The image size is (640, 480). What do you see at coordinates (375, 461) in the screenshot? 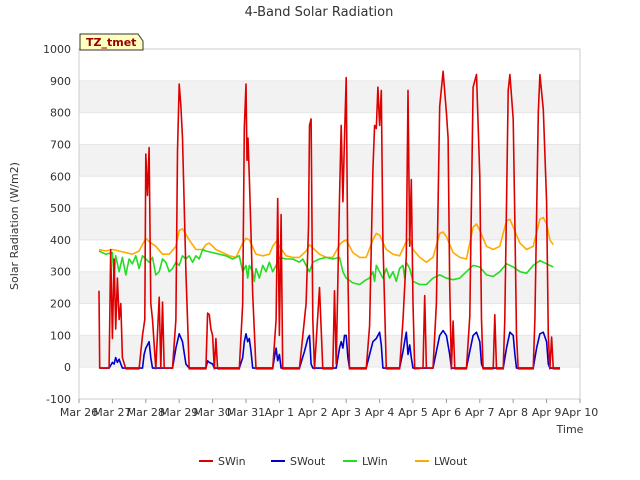
I see `legend-label-lwin: LWin` at bounding box center [375, 461].